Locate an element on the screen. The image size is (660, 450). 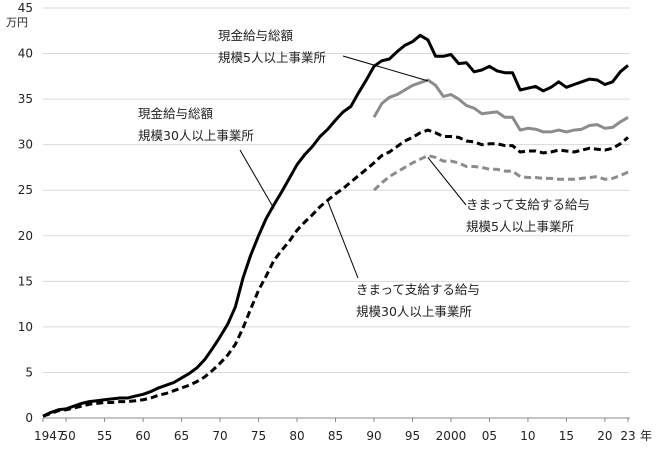
annotation-text-3-1: 規模30人以上事業所 is located at coordinates (414, 311).